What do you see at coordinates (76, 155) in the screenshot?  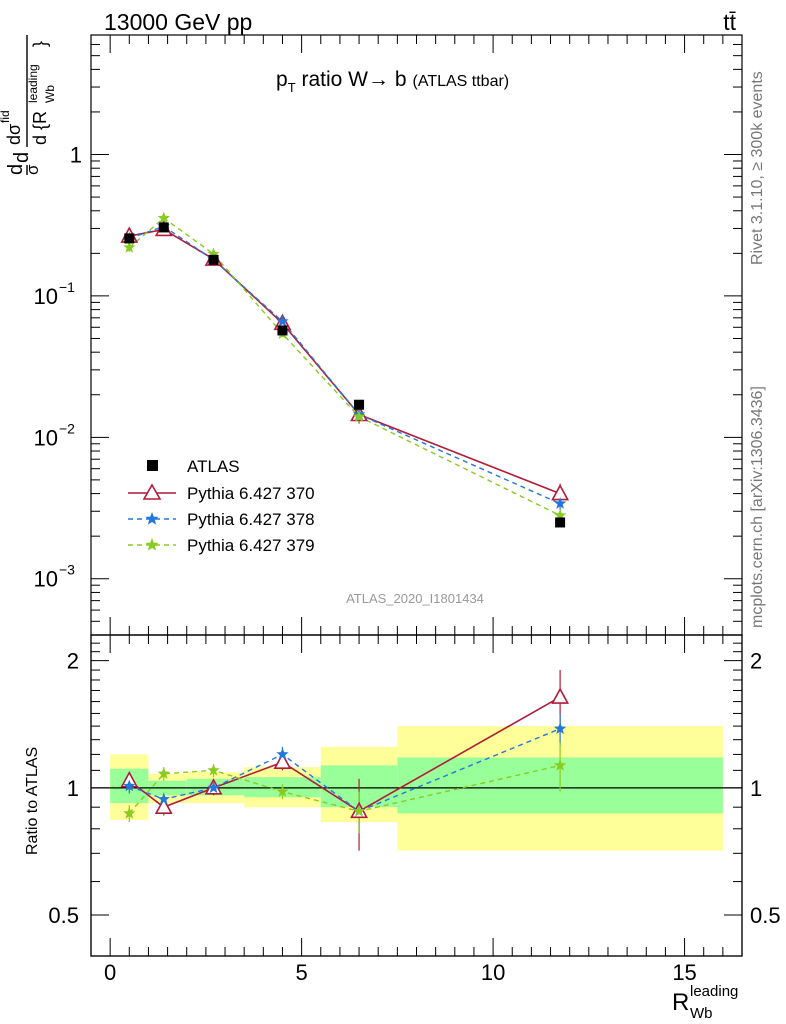 I see `main-y-tick-label: 1` at bounding box center [76, 155].